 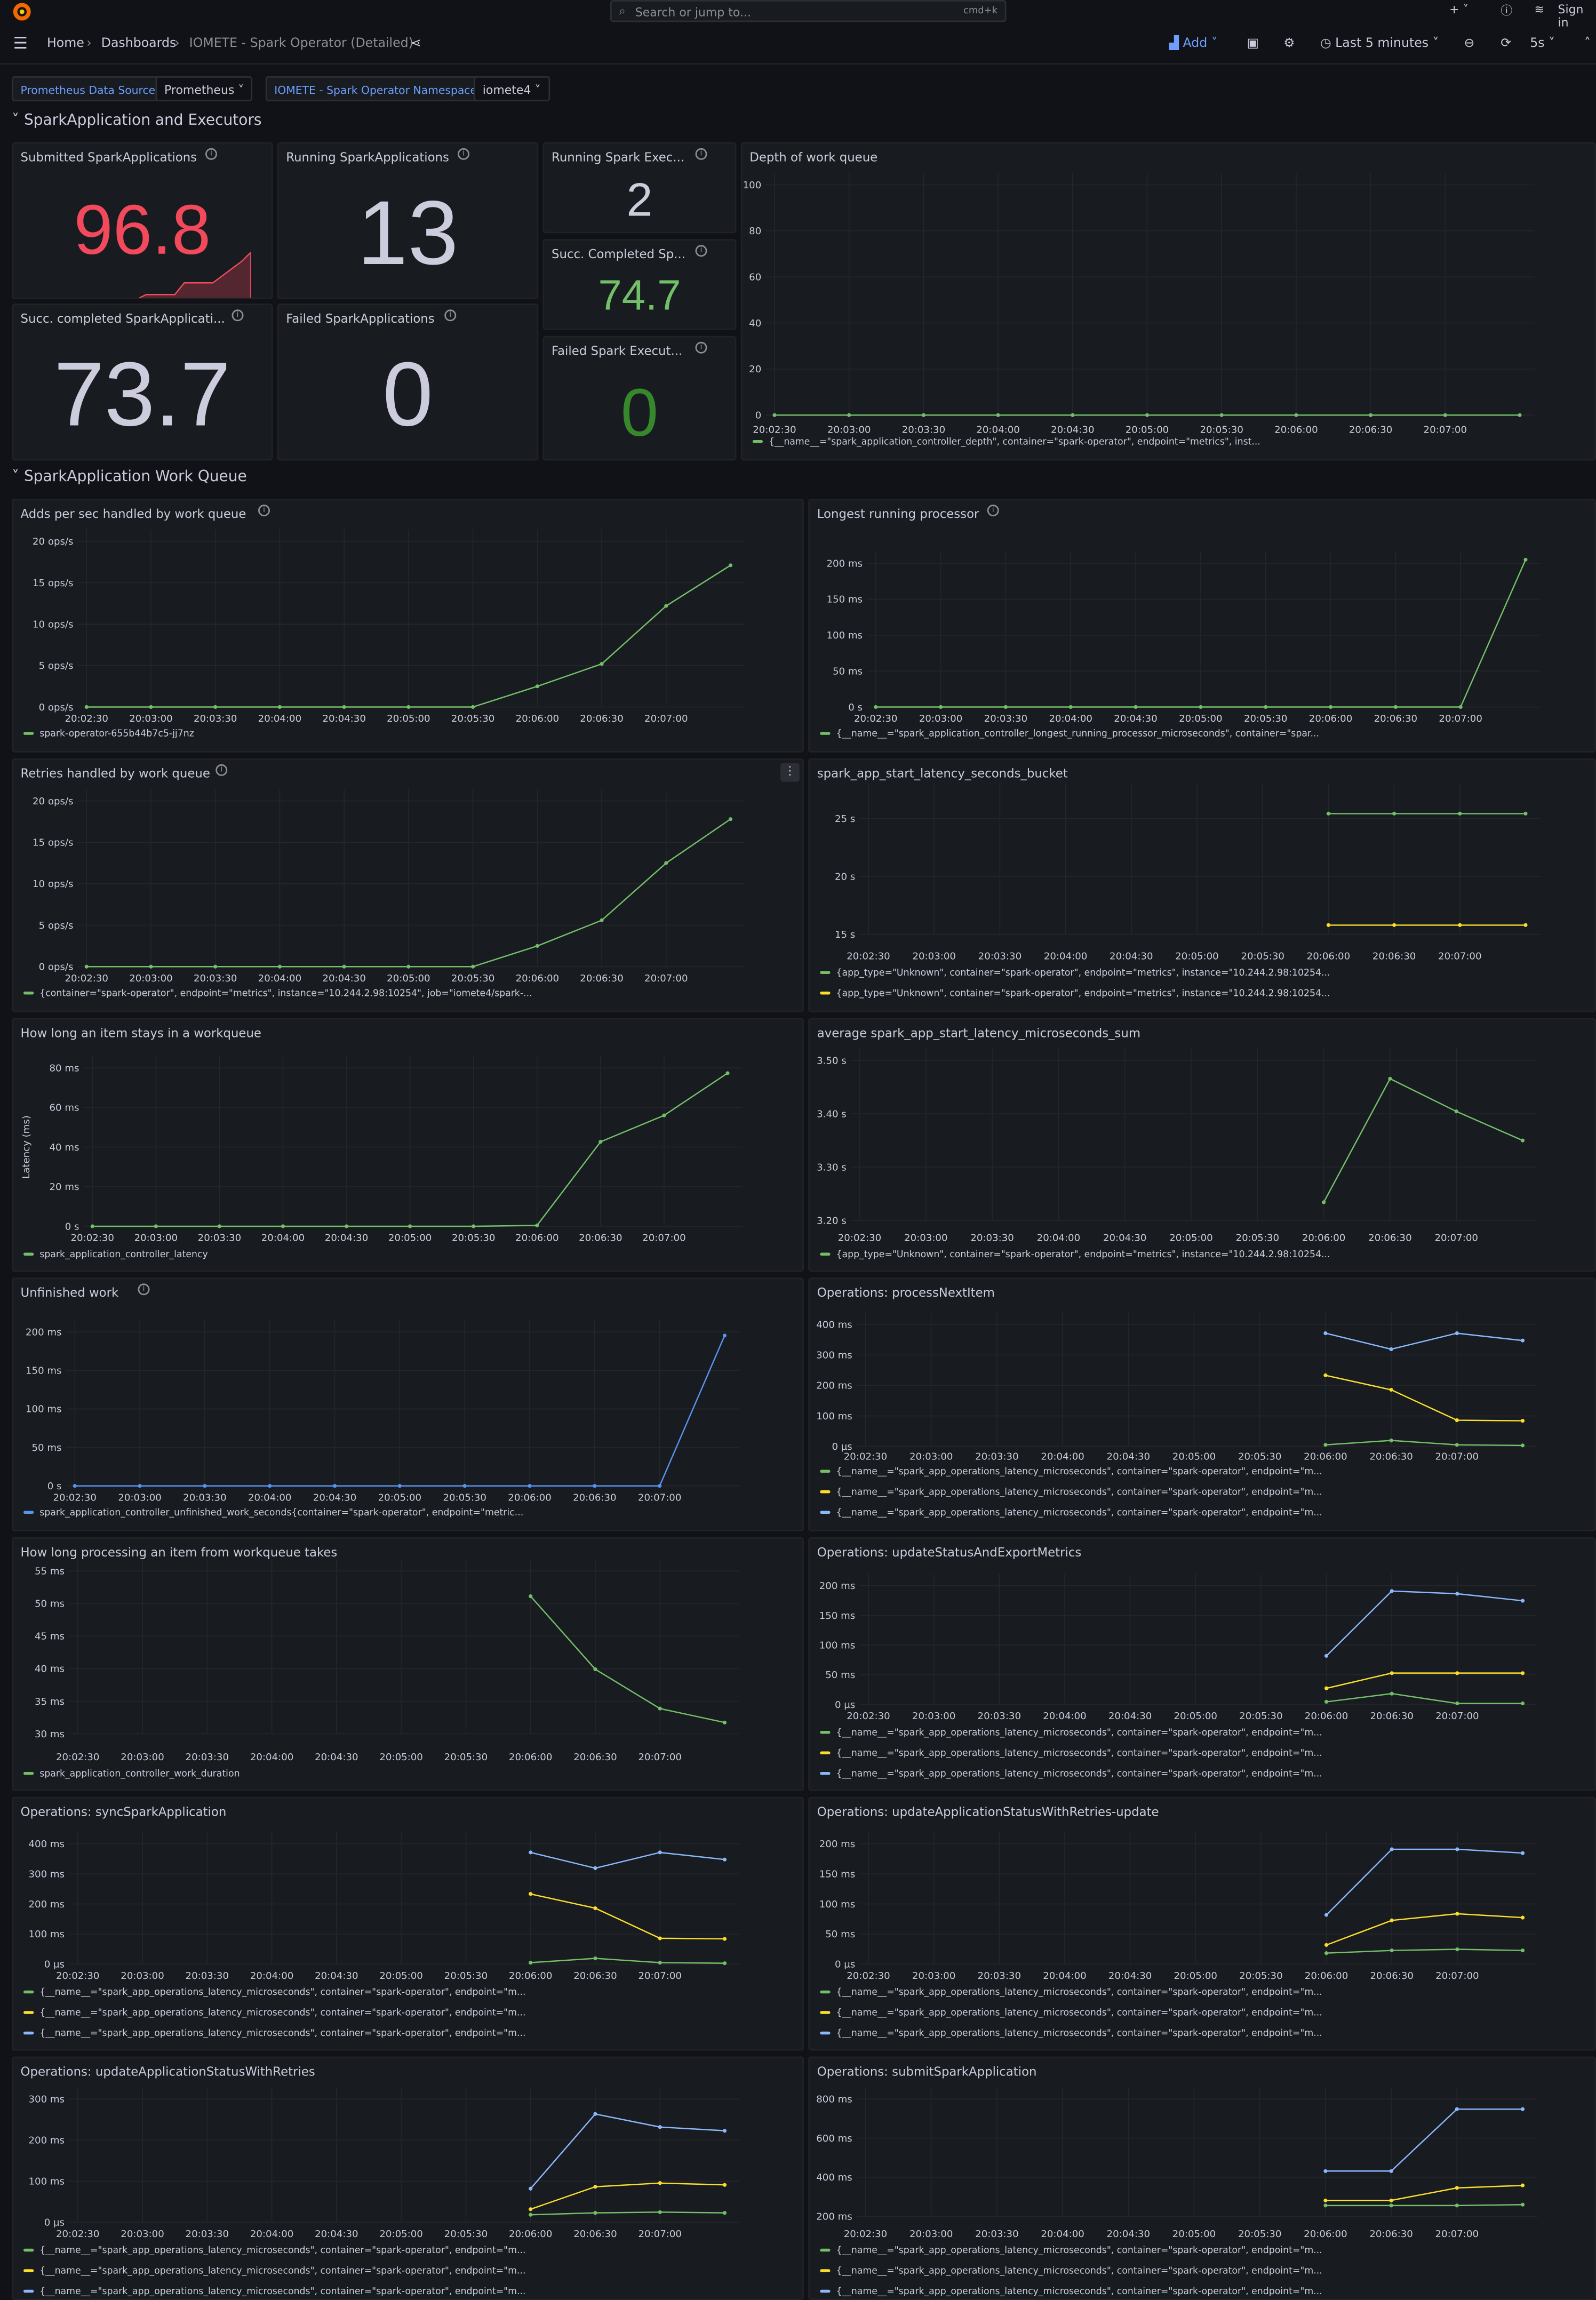 I want to click on menu-icon: ☰, so click(x=20, y=44).